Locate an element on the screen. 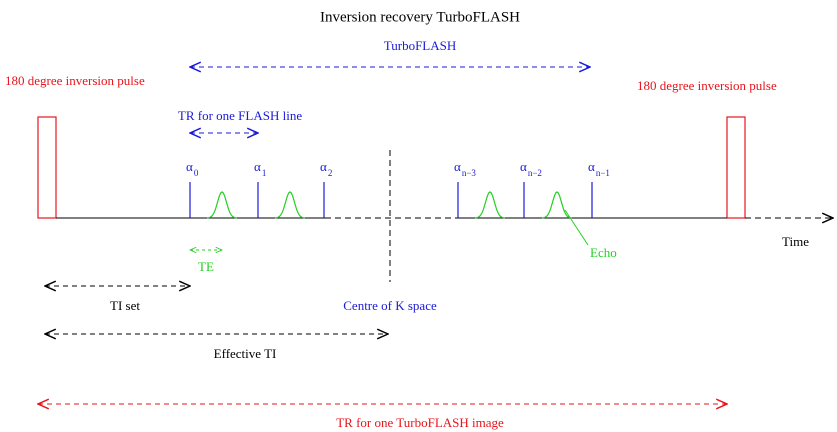 This screenshot has height=432, width=837. pulse-label: αn−3 is located at coordinates (465, 168).